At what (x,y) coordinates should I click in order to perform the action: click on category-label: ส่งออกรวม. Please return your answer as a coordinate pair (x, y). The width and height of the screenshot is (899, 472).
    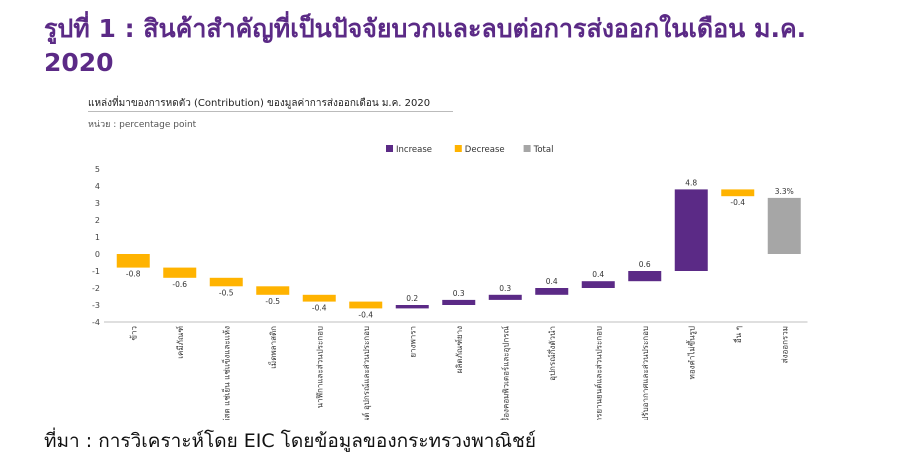
    Looking at the image, I should click on (784, 344).